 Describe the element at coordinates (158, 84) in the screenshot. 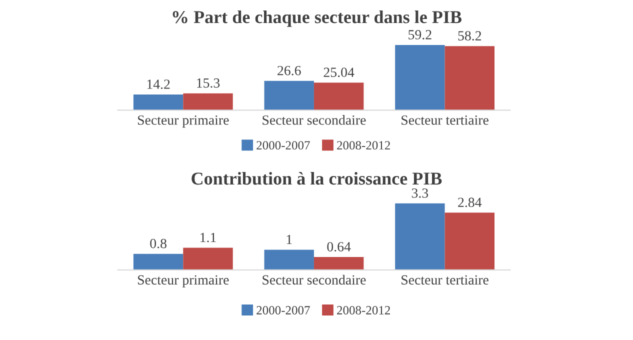

I see `data-label: 14.2` at that location.